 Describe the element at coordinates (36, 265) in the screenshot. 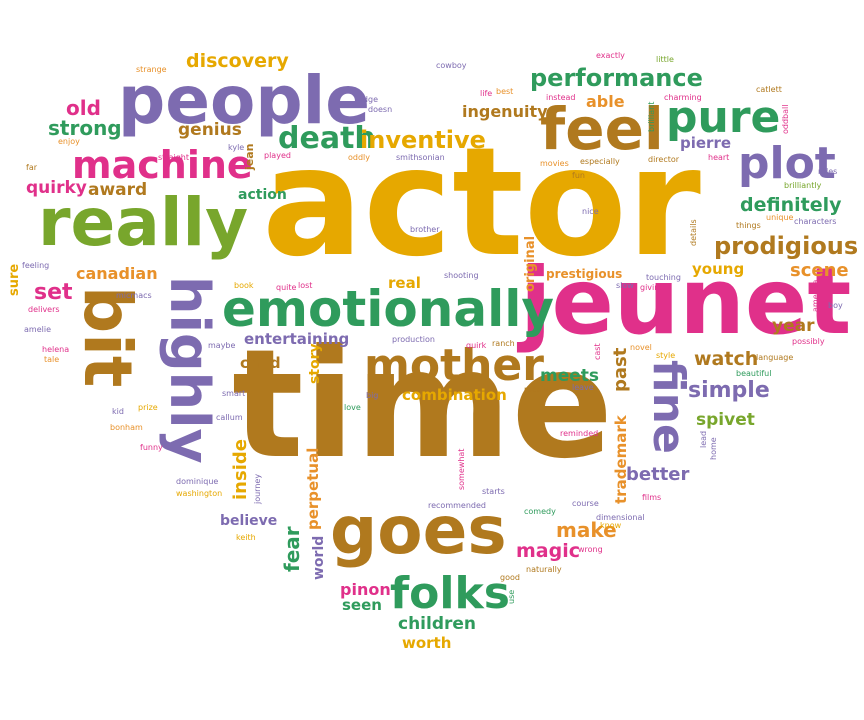

I see `word-feeling: feeling` at that location.